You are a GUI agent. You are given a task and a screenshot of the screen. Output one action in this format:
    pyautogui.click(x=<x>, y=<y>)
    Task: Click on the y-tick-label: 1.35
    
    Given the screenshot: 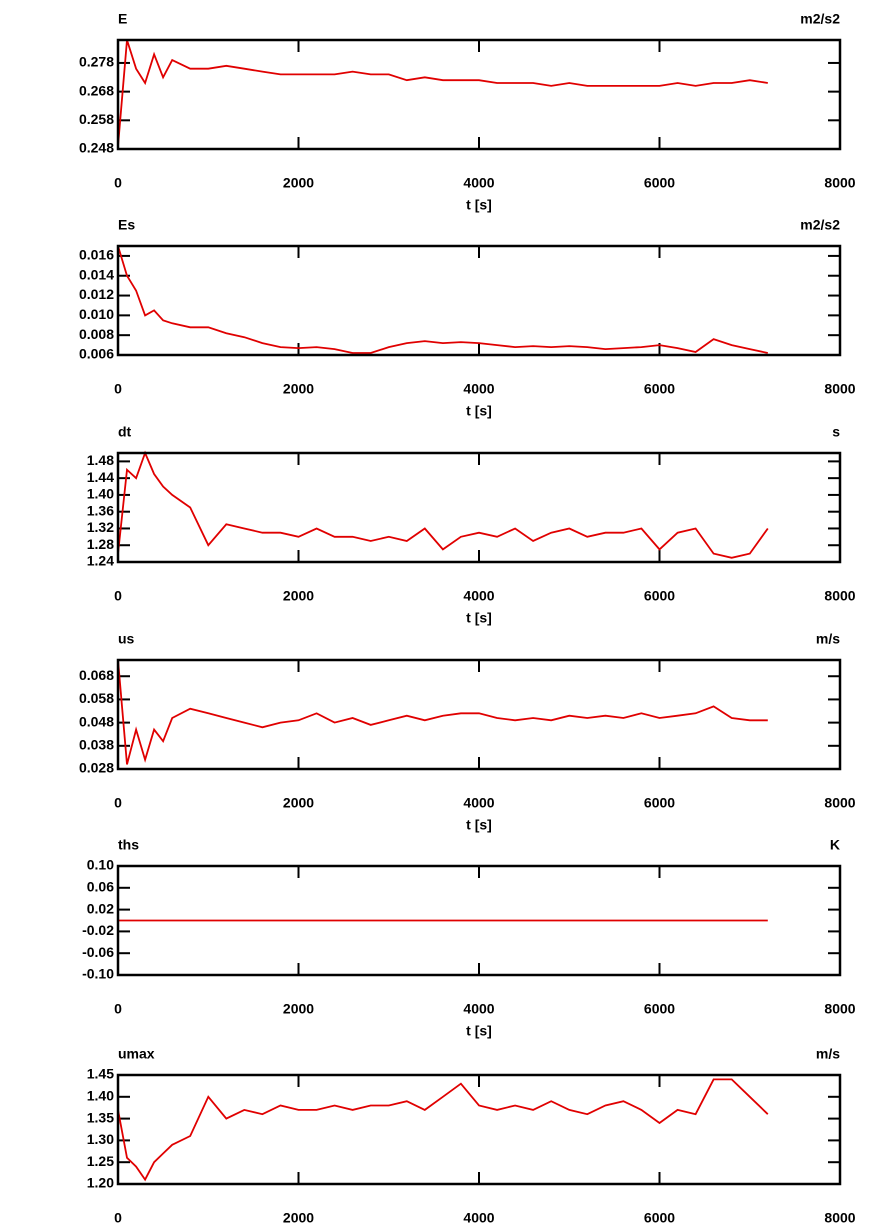 What is the action you would take?
    pyautogui.click(x=100, y=1117)
    